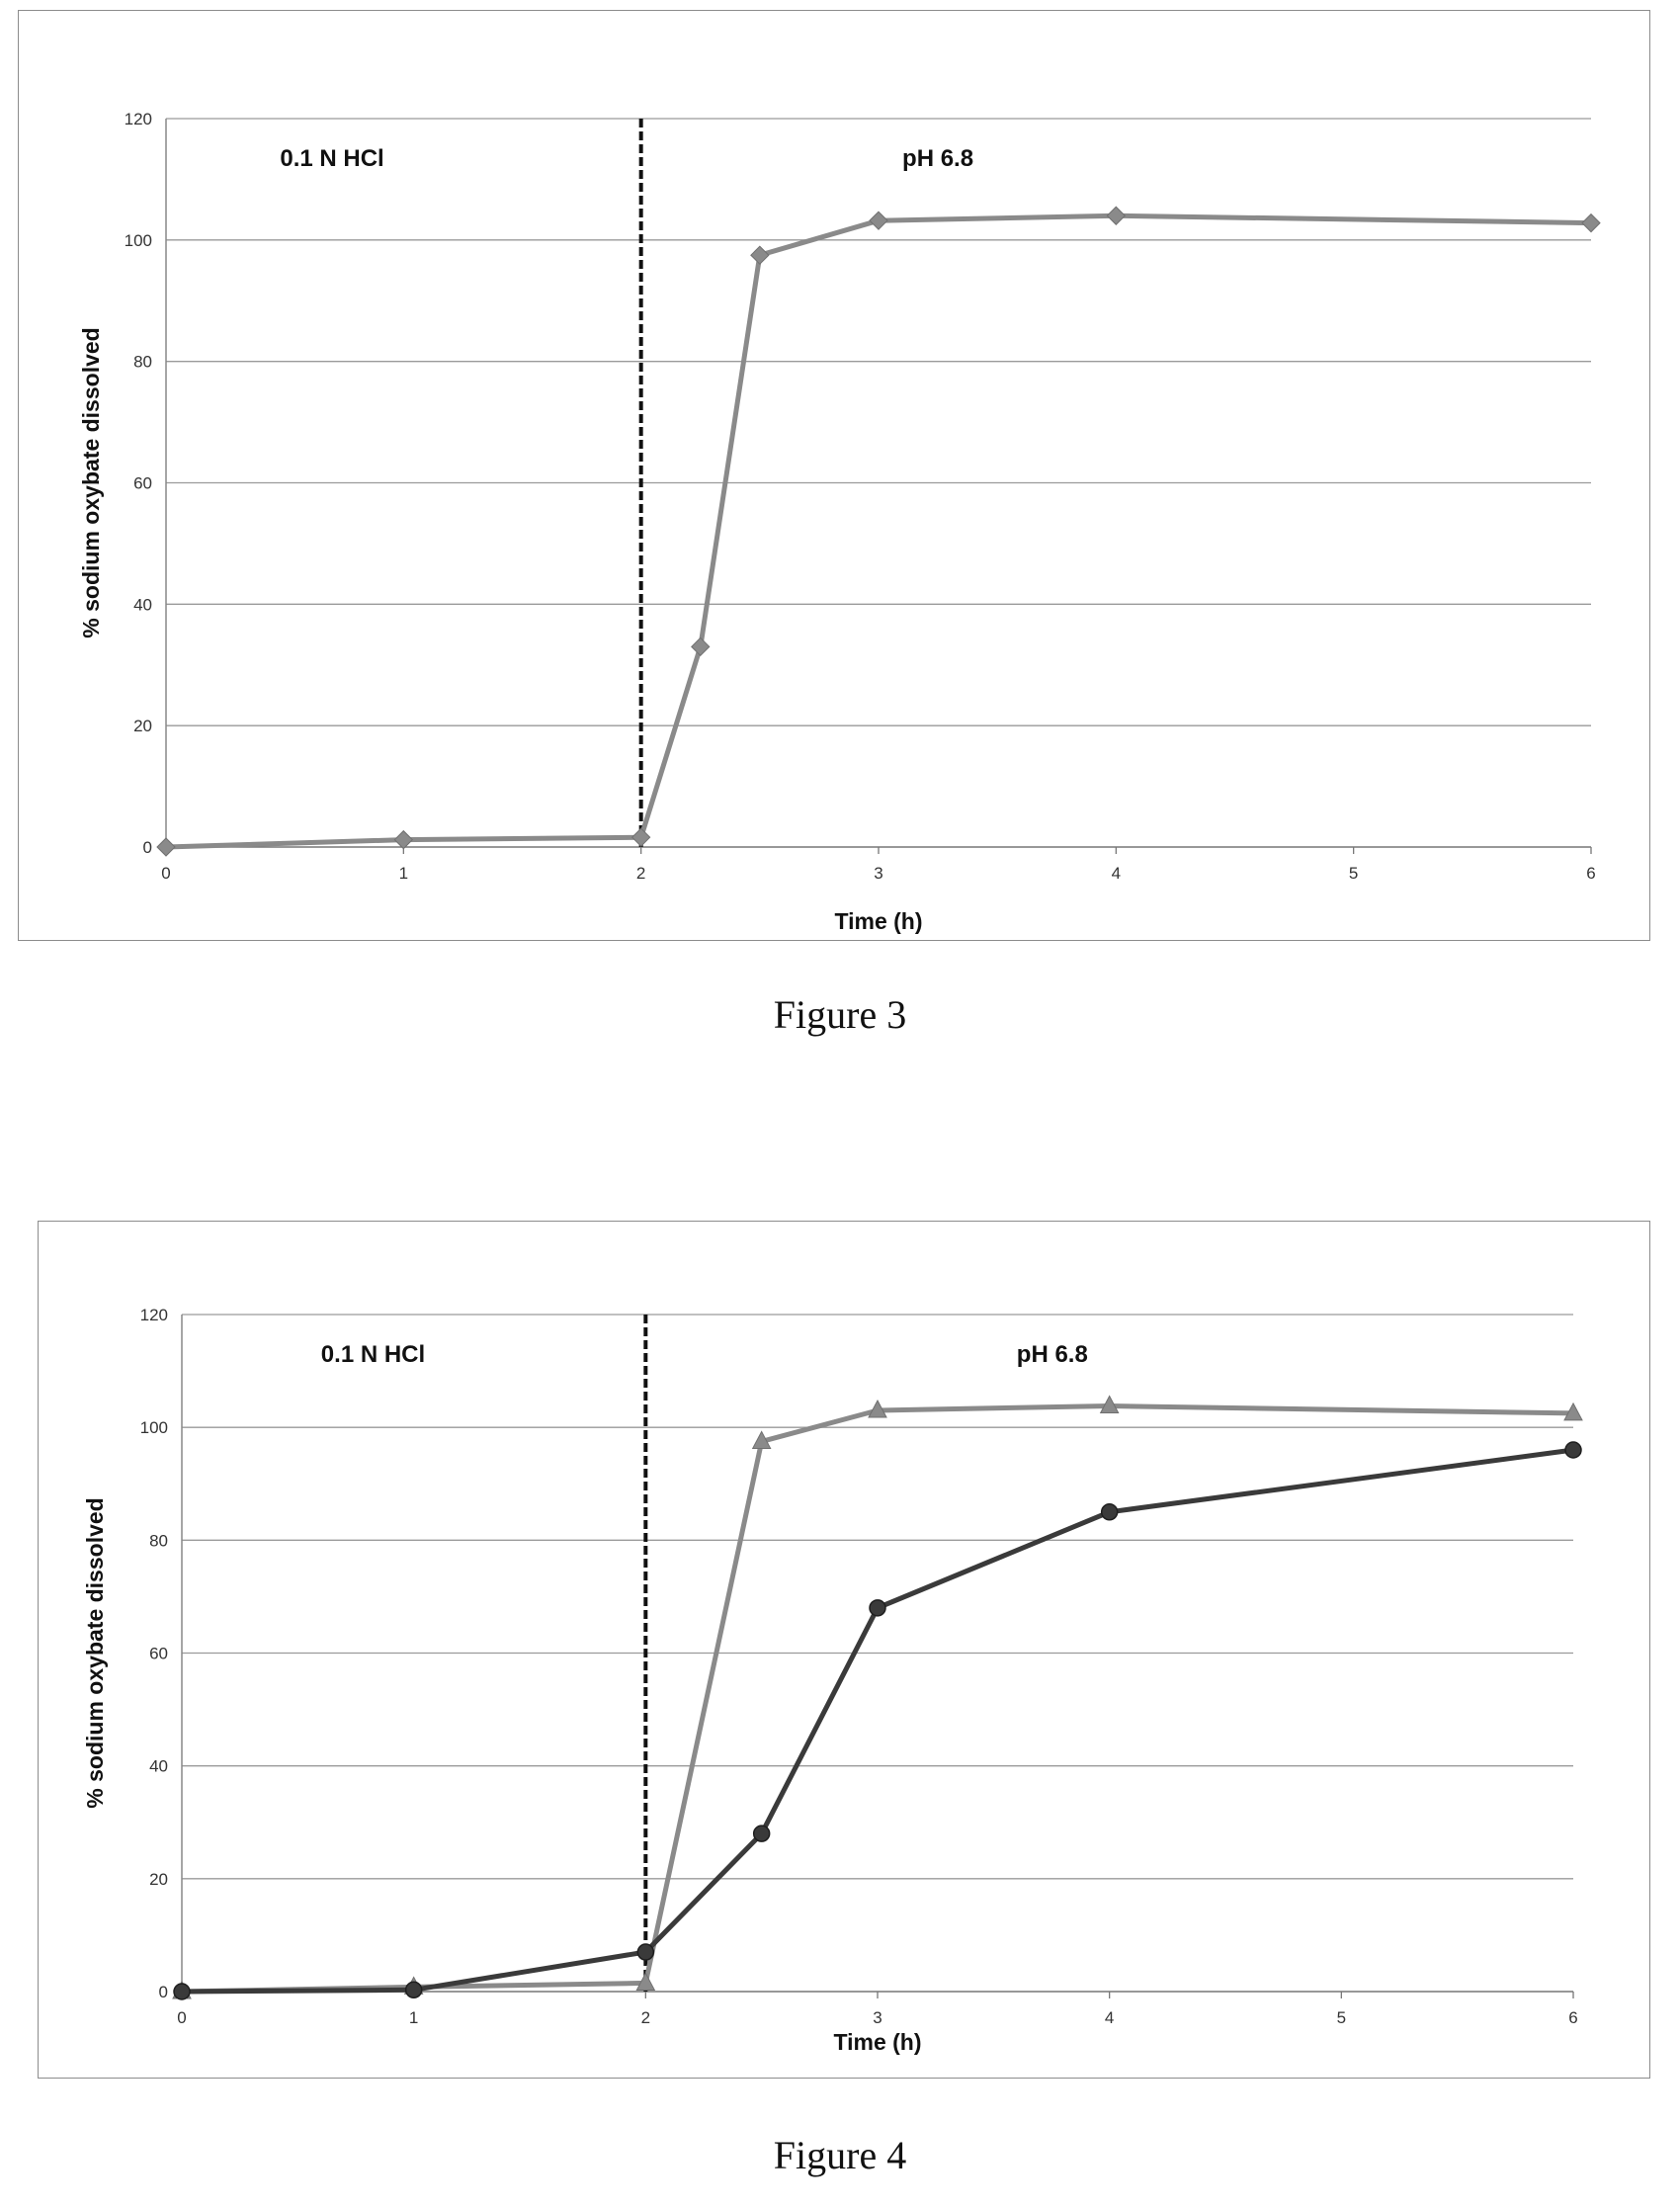 The width and height of the screenshot is (1680, 2209). What do you see at coordinates (840, 2155) in the screenshot?
I see `figure-4-caption: Figure 4` at bounding box center [840, 2155].